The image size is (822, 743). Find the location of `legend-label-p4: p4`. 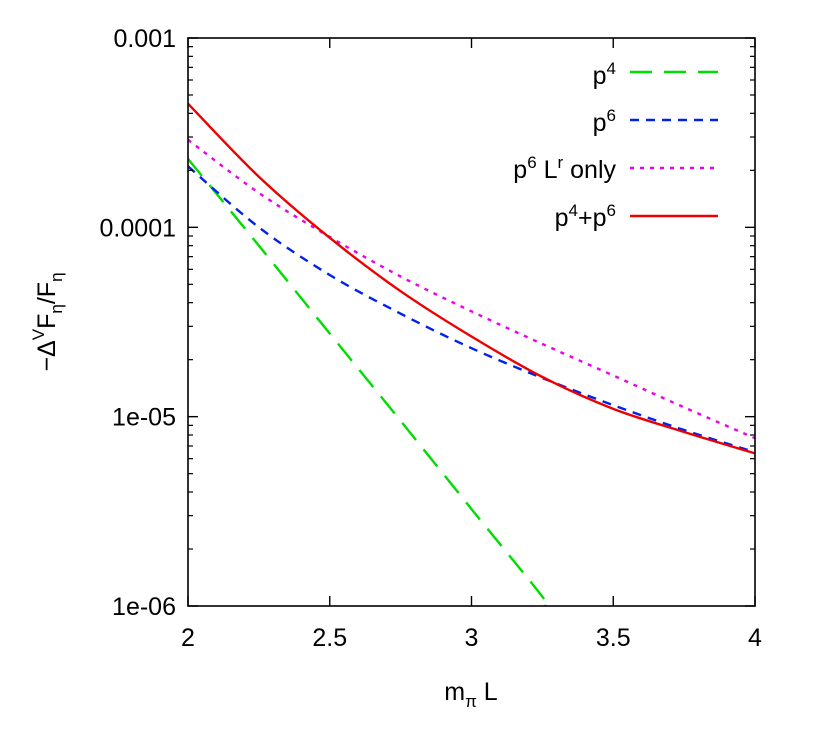

legend-label-p4: p4 is located at coordinates (604, 74).